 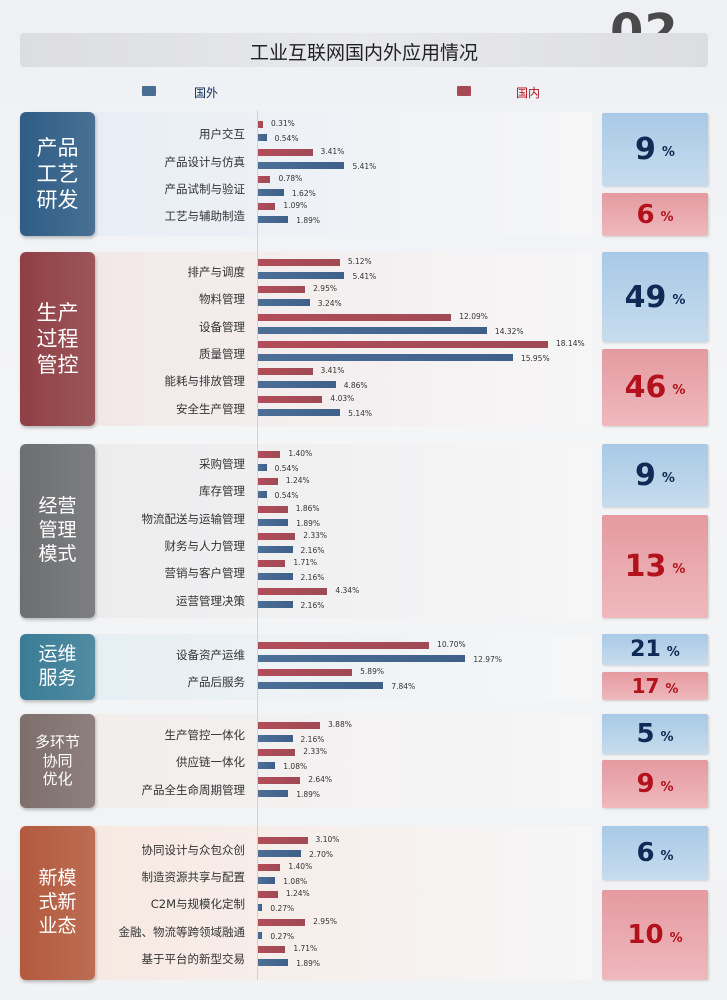 What do you see at coordinates (290, 178) in the screenshot?
I see `value-label-domestic: 0.78%` at bounding box center [290, 178].